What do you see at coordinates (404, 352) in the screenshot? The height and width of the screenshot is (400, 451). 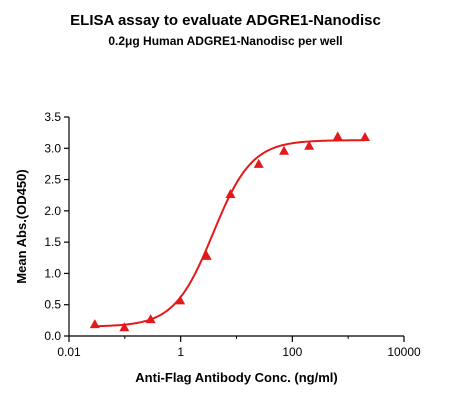 I see `x-tick-label: 10000` at bounding box center [404, 352].